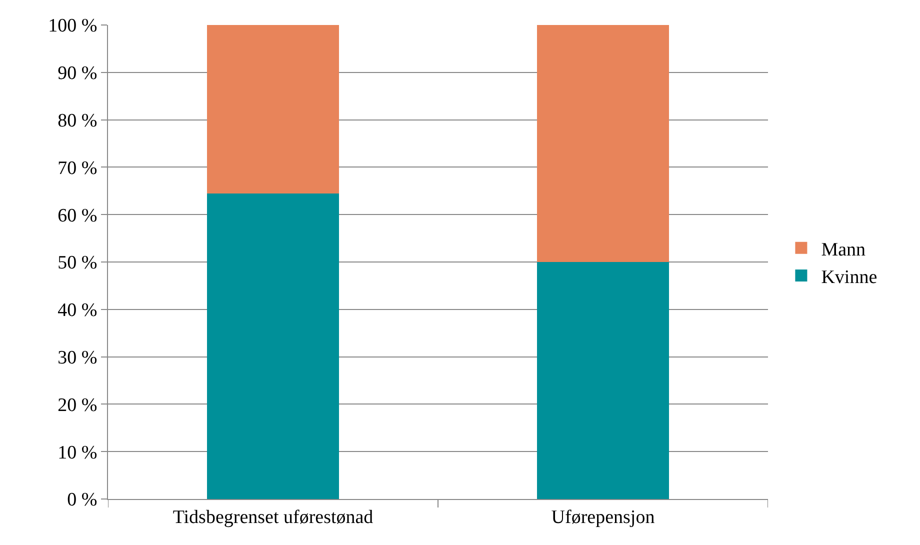  I want to click on y-tick-label: 10 %, so click(78, 453).